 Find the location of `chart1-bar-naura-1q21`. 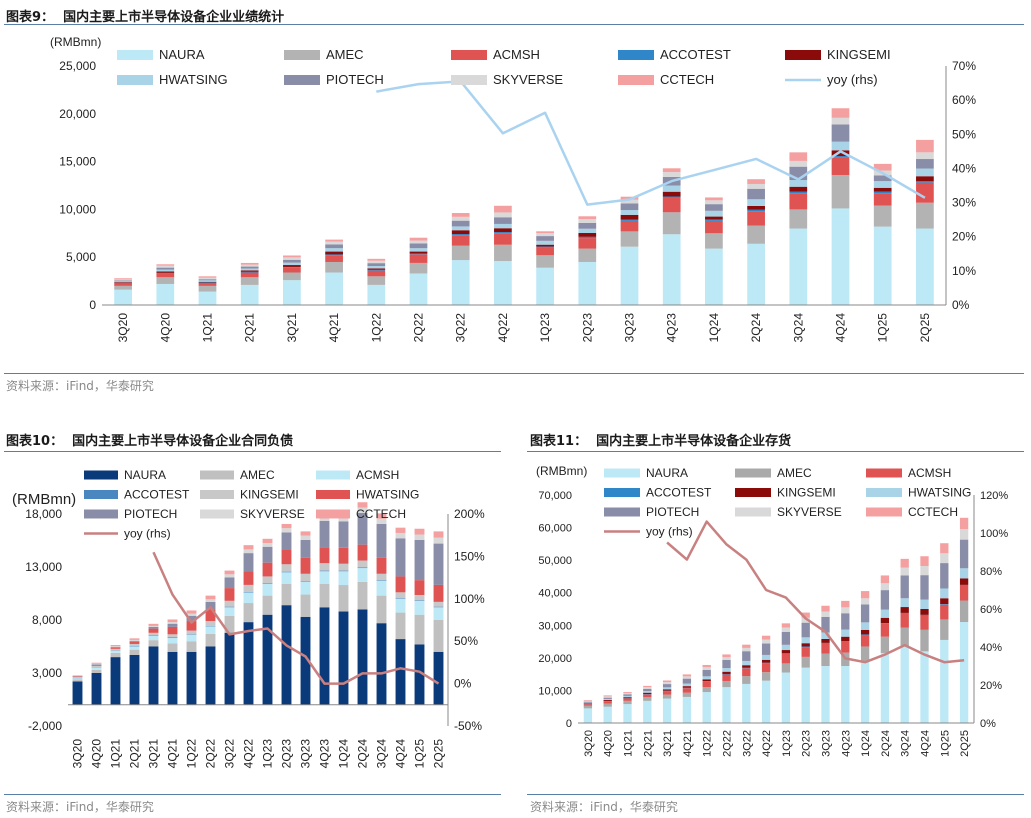

chart1-bar-naura-1q21 is located at coordinates (207, 298).